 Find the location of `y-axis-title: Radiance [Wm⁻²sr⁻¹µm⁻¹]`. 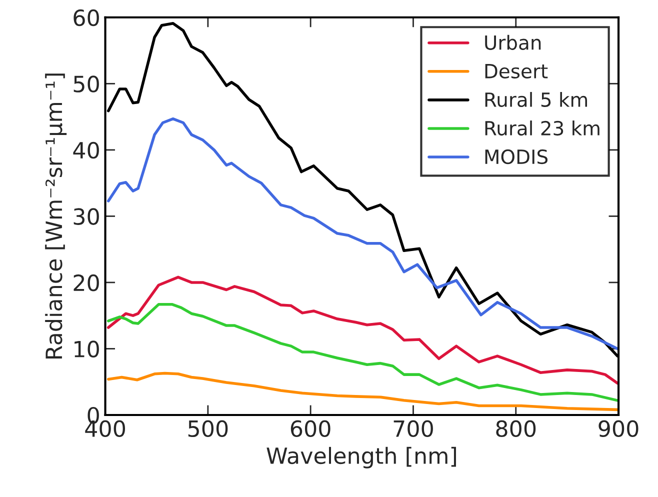

y-axis-title: Radiance [Wm⁻²sr⁻¹µm⁻¹] is located at coordinates (56, 216).